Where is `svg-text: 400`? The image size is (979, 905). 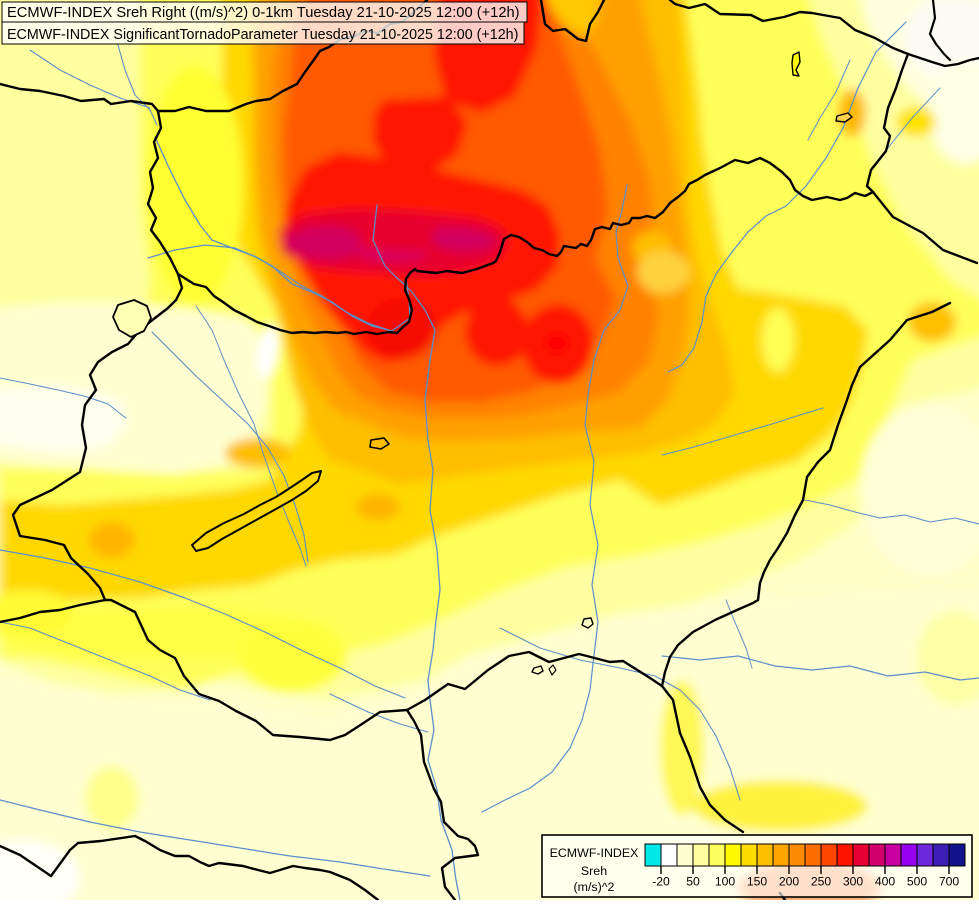
svg-text: 400 is located at coordinates (885, 882).